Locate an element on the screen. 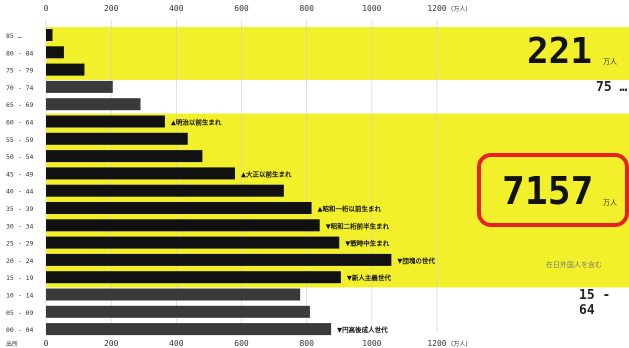 Image resolution: width=629 pixels, height=348 pixels. category-label-15: 10 - 14 is located at coordinates (19, 296).